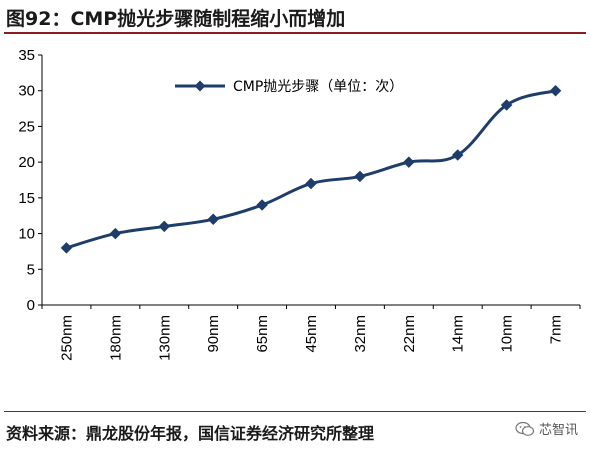 The image size is (590, 449). I want to click on watermark: 芯智讯, so click(546, 428).